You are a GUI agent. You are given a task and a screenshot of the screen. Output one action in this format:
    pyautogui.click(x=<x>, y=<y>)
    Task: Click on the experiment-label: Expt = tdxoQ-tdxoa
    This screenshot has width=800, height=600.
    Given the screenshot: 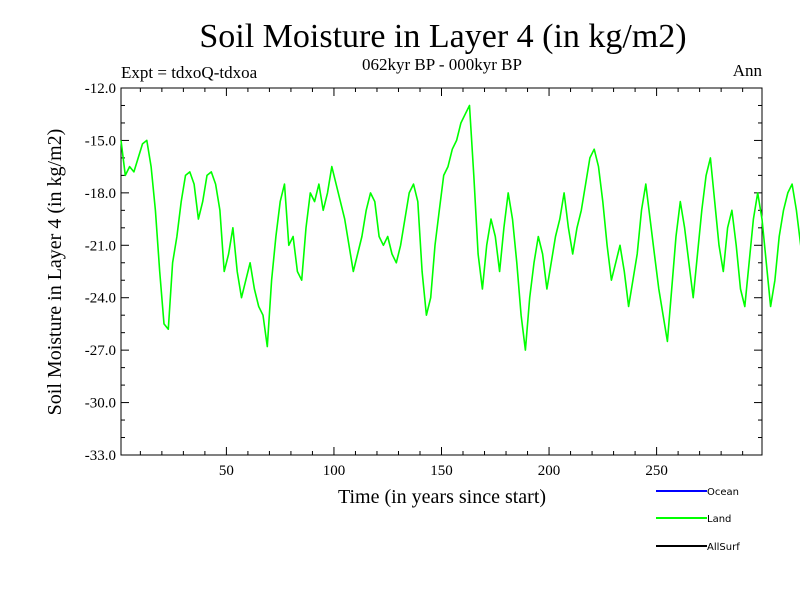 What is the action you would take?
    pyautogui.click(x=189, y=72)
    